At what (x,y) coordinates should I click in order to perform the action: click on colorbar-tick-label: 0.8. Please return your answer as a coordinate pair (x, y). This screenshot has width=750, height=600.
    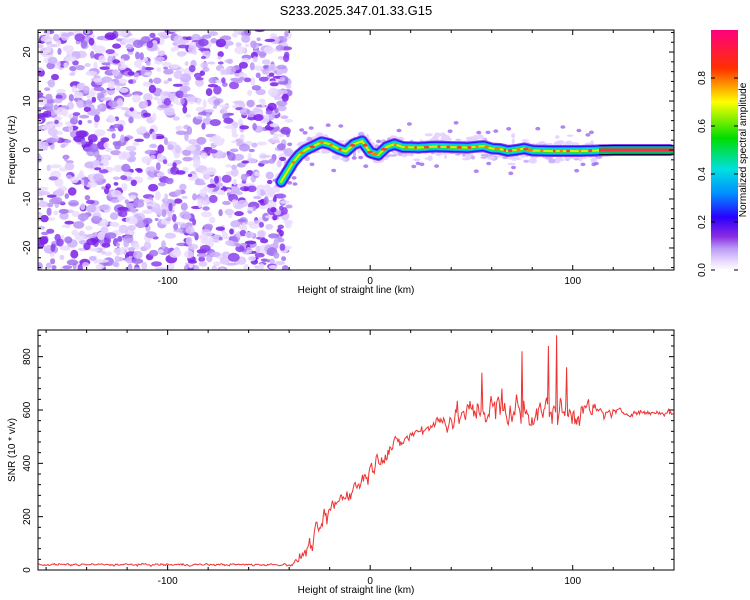
    Looking at the image, I should click on (702, 78).